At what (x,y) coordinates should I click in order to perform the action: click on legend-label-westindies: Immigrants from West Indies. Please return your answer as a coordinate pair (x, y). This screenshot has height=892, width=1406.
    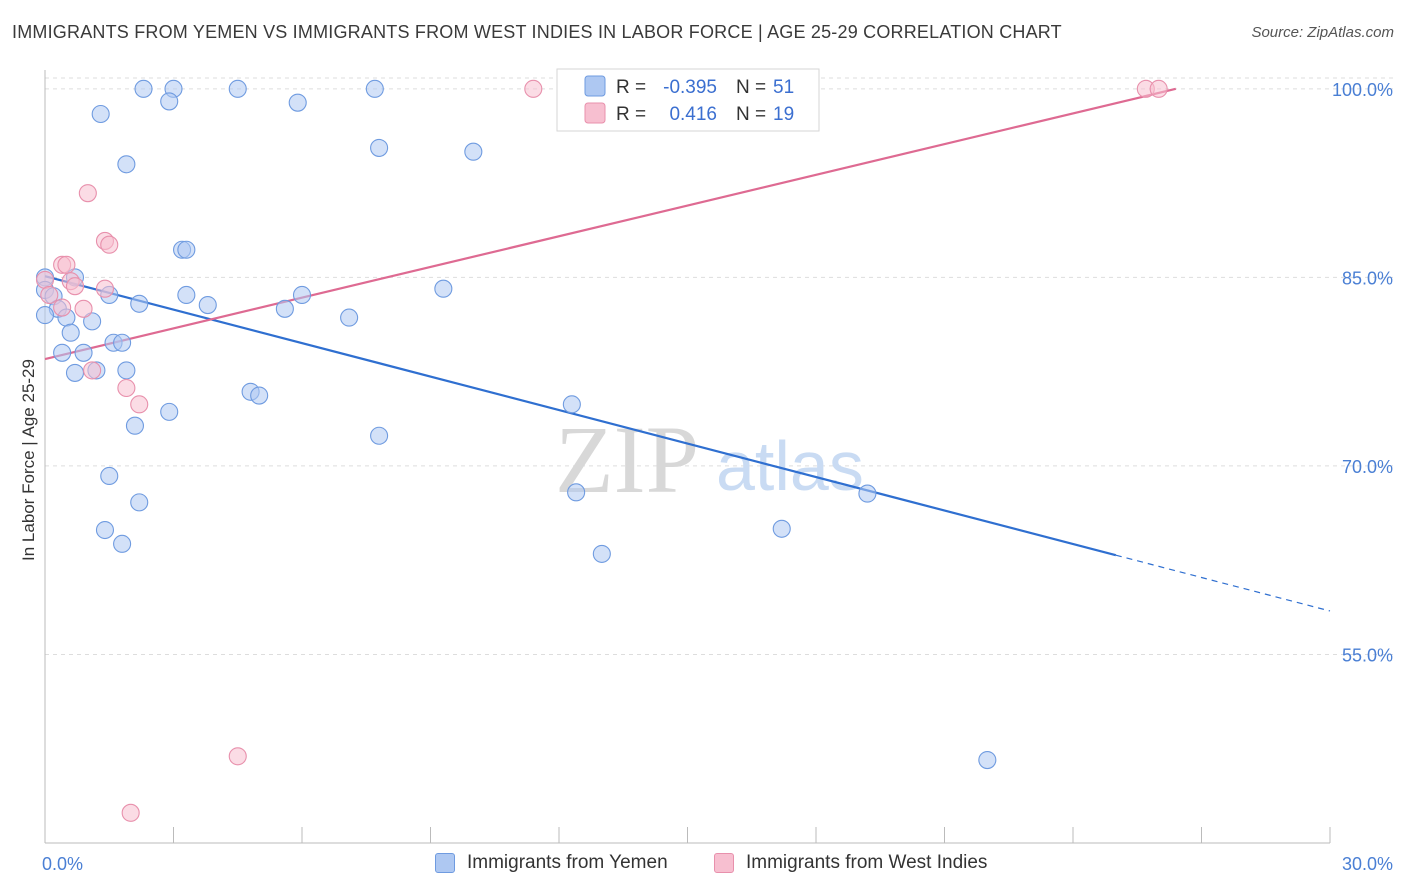
    Looking at the image, I should click on (867, 862).